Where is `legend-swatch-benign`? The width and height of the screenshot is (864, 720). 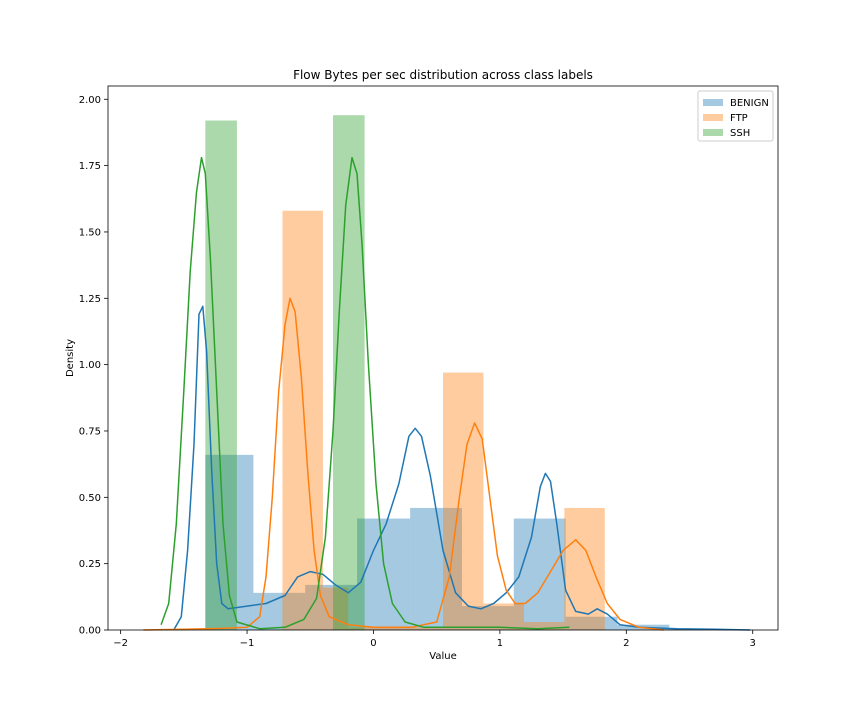 legend-swatch-benign is located at coordinates (713, 102).